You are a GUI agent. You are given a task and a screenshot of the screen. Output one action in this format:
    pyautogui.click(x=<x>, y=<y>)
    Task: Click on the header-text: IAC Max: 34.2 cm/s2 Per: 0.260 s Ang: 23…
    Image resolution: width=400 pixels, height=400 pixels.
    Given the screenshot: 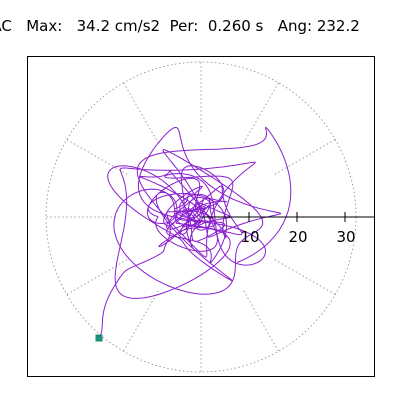 What is the action you would take?
    pyautogui.click(x=180, y=26)
    